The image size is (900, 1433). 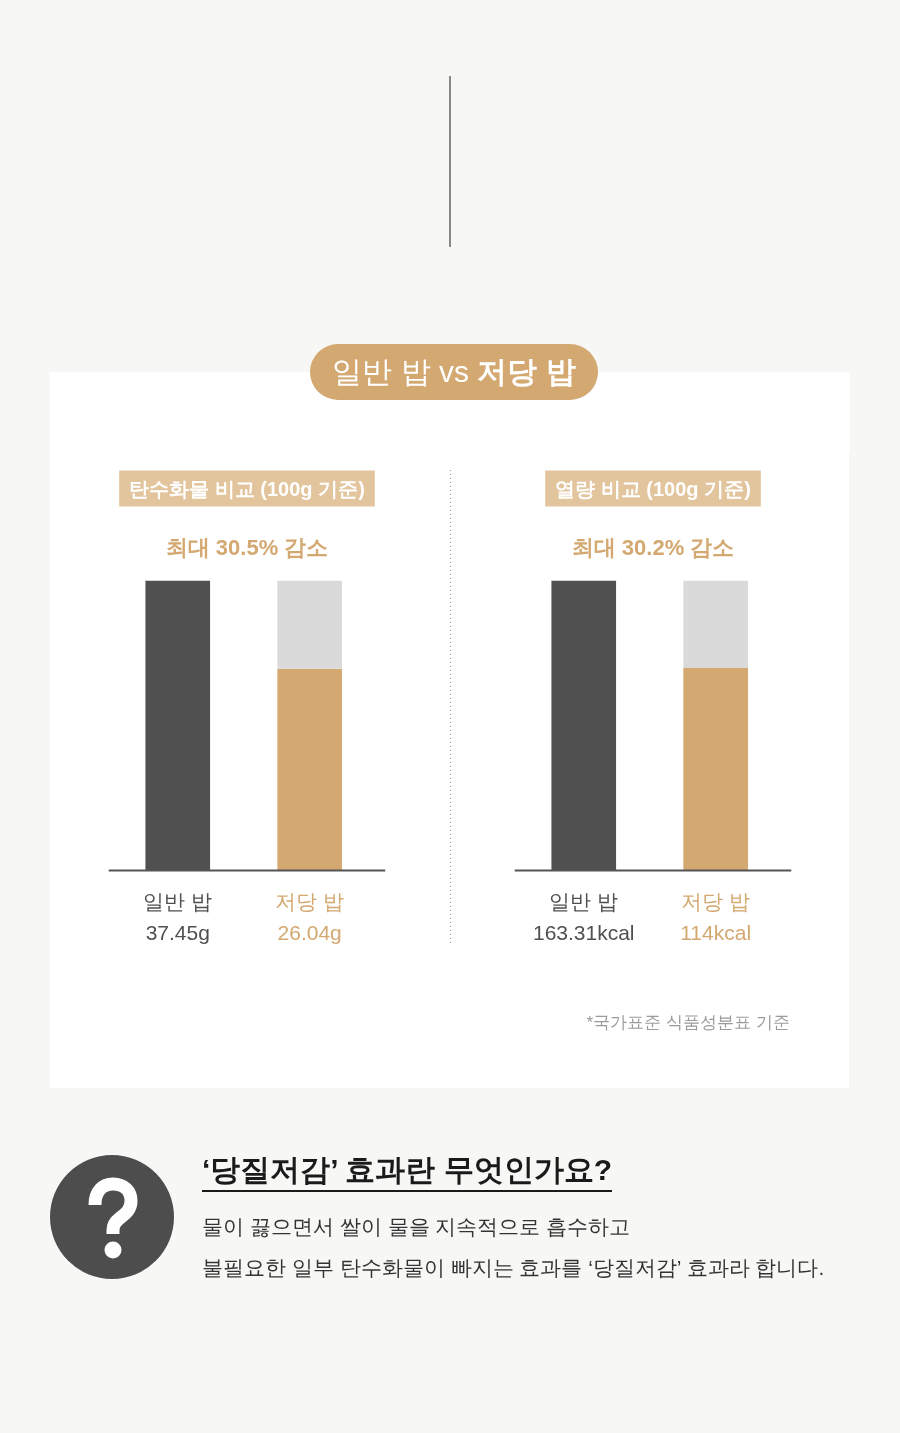 I want to click on text: ‘당질저감’ 효과란 무엇인가요?, so click(x=407, y=1171).